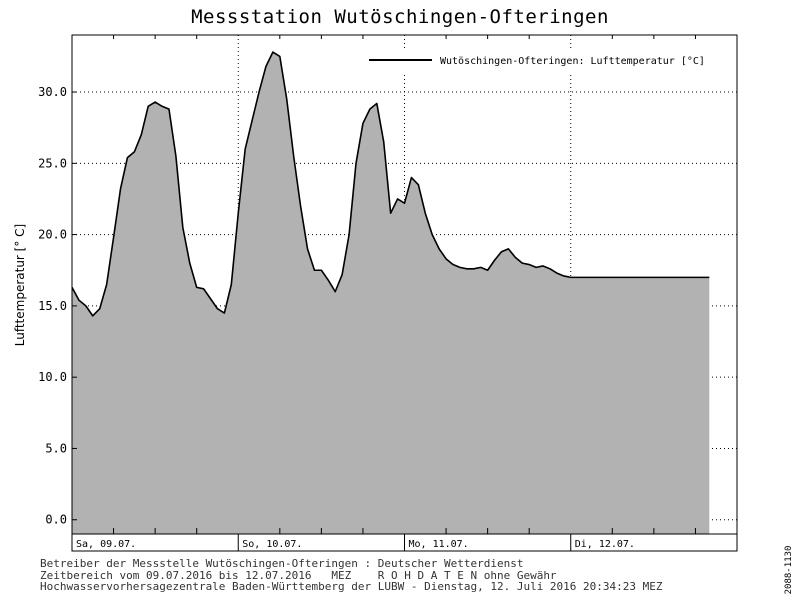 Image resolution: width=800 pixels, height=600 pixels. Describe the element at coordinates (400, 17) in the screenshot. I see `chart-title: Messstation Wutöschingen-Ofteringen` at that location.